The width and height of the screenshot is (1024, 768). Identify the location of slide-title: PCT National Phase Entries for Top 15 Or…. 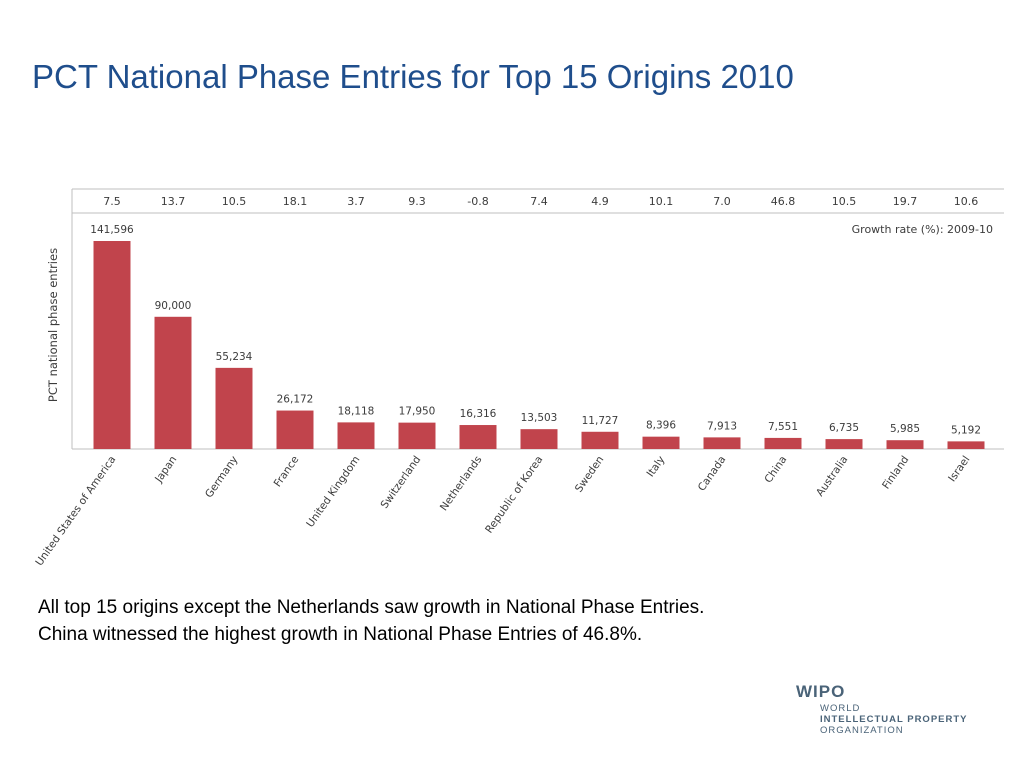
(413, 76).